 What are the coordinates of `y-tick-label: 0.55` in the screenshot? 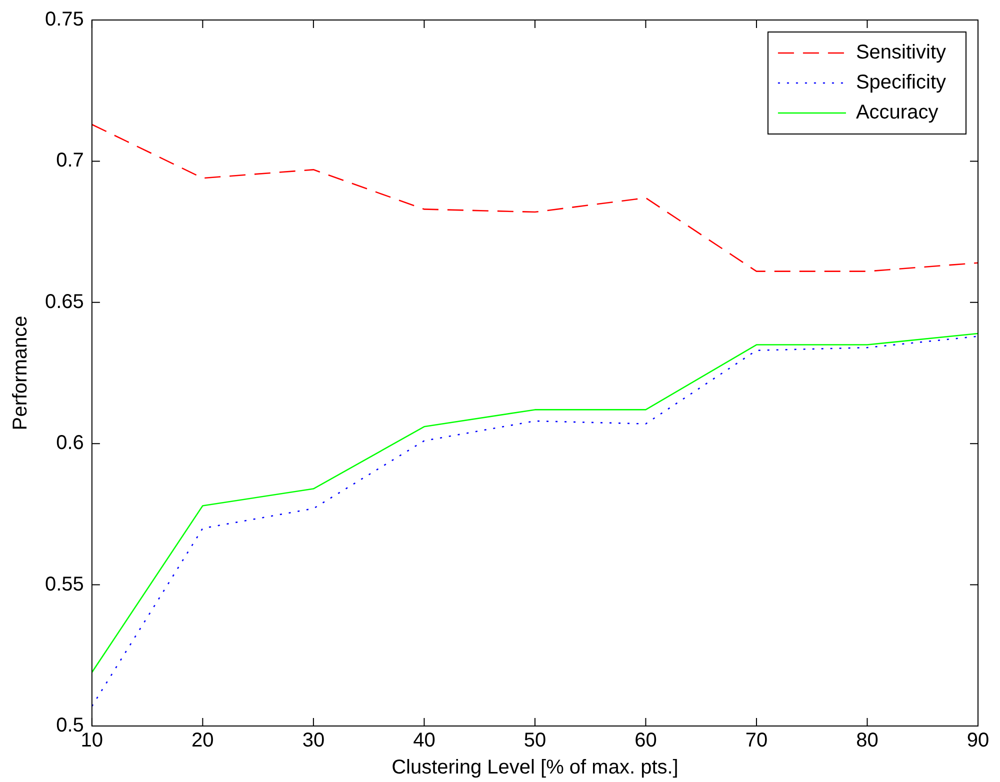 It's located at (64, 584).